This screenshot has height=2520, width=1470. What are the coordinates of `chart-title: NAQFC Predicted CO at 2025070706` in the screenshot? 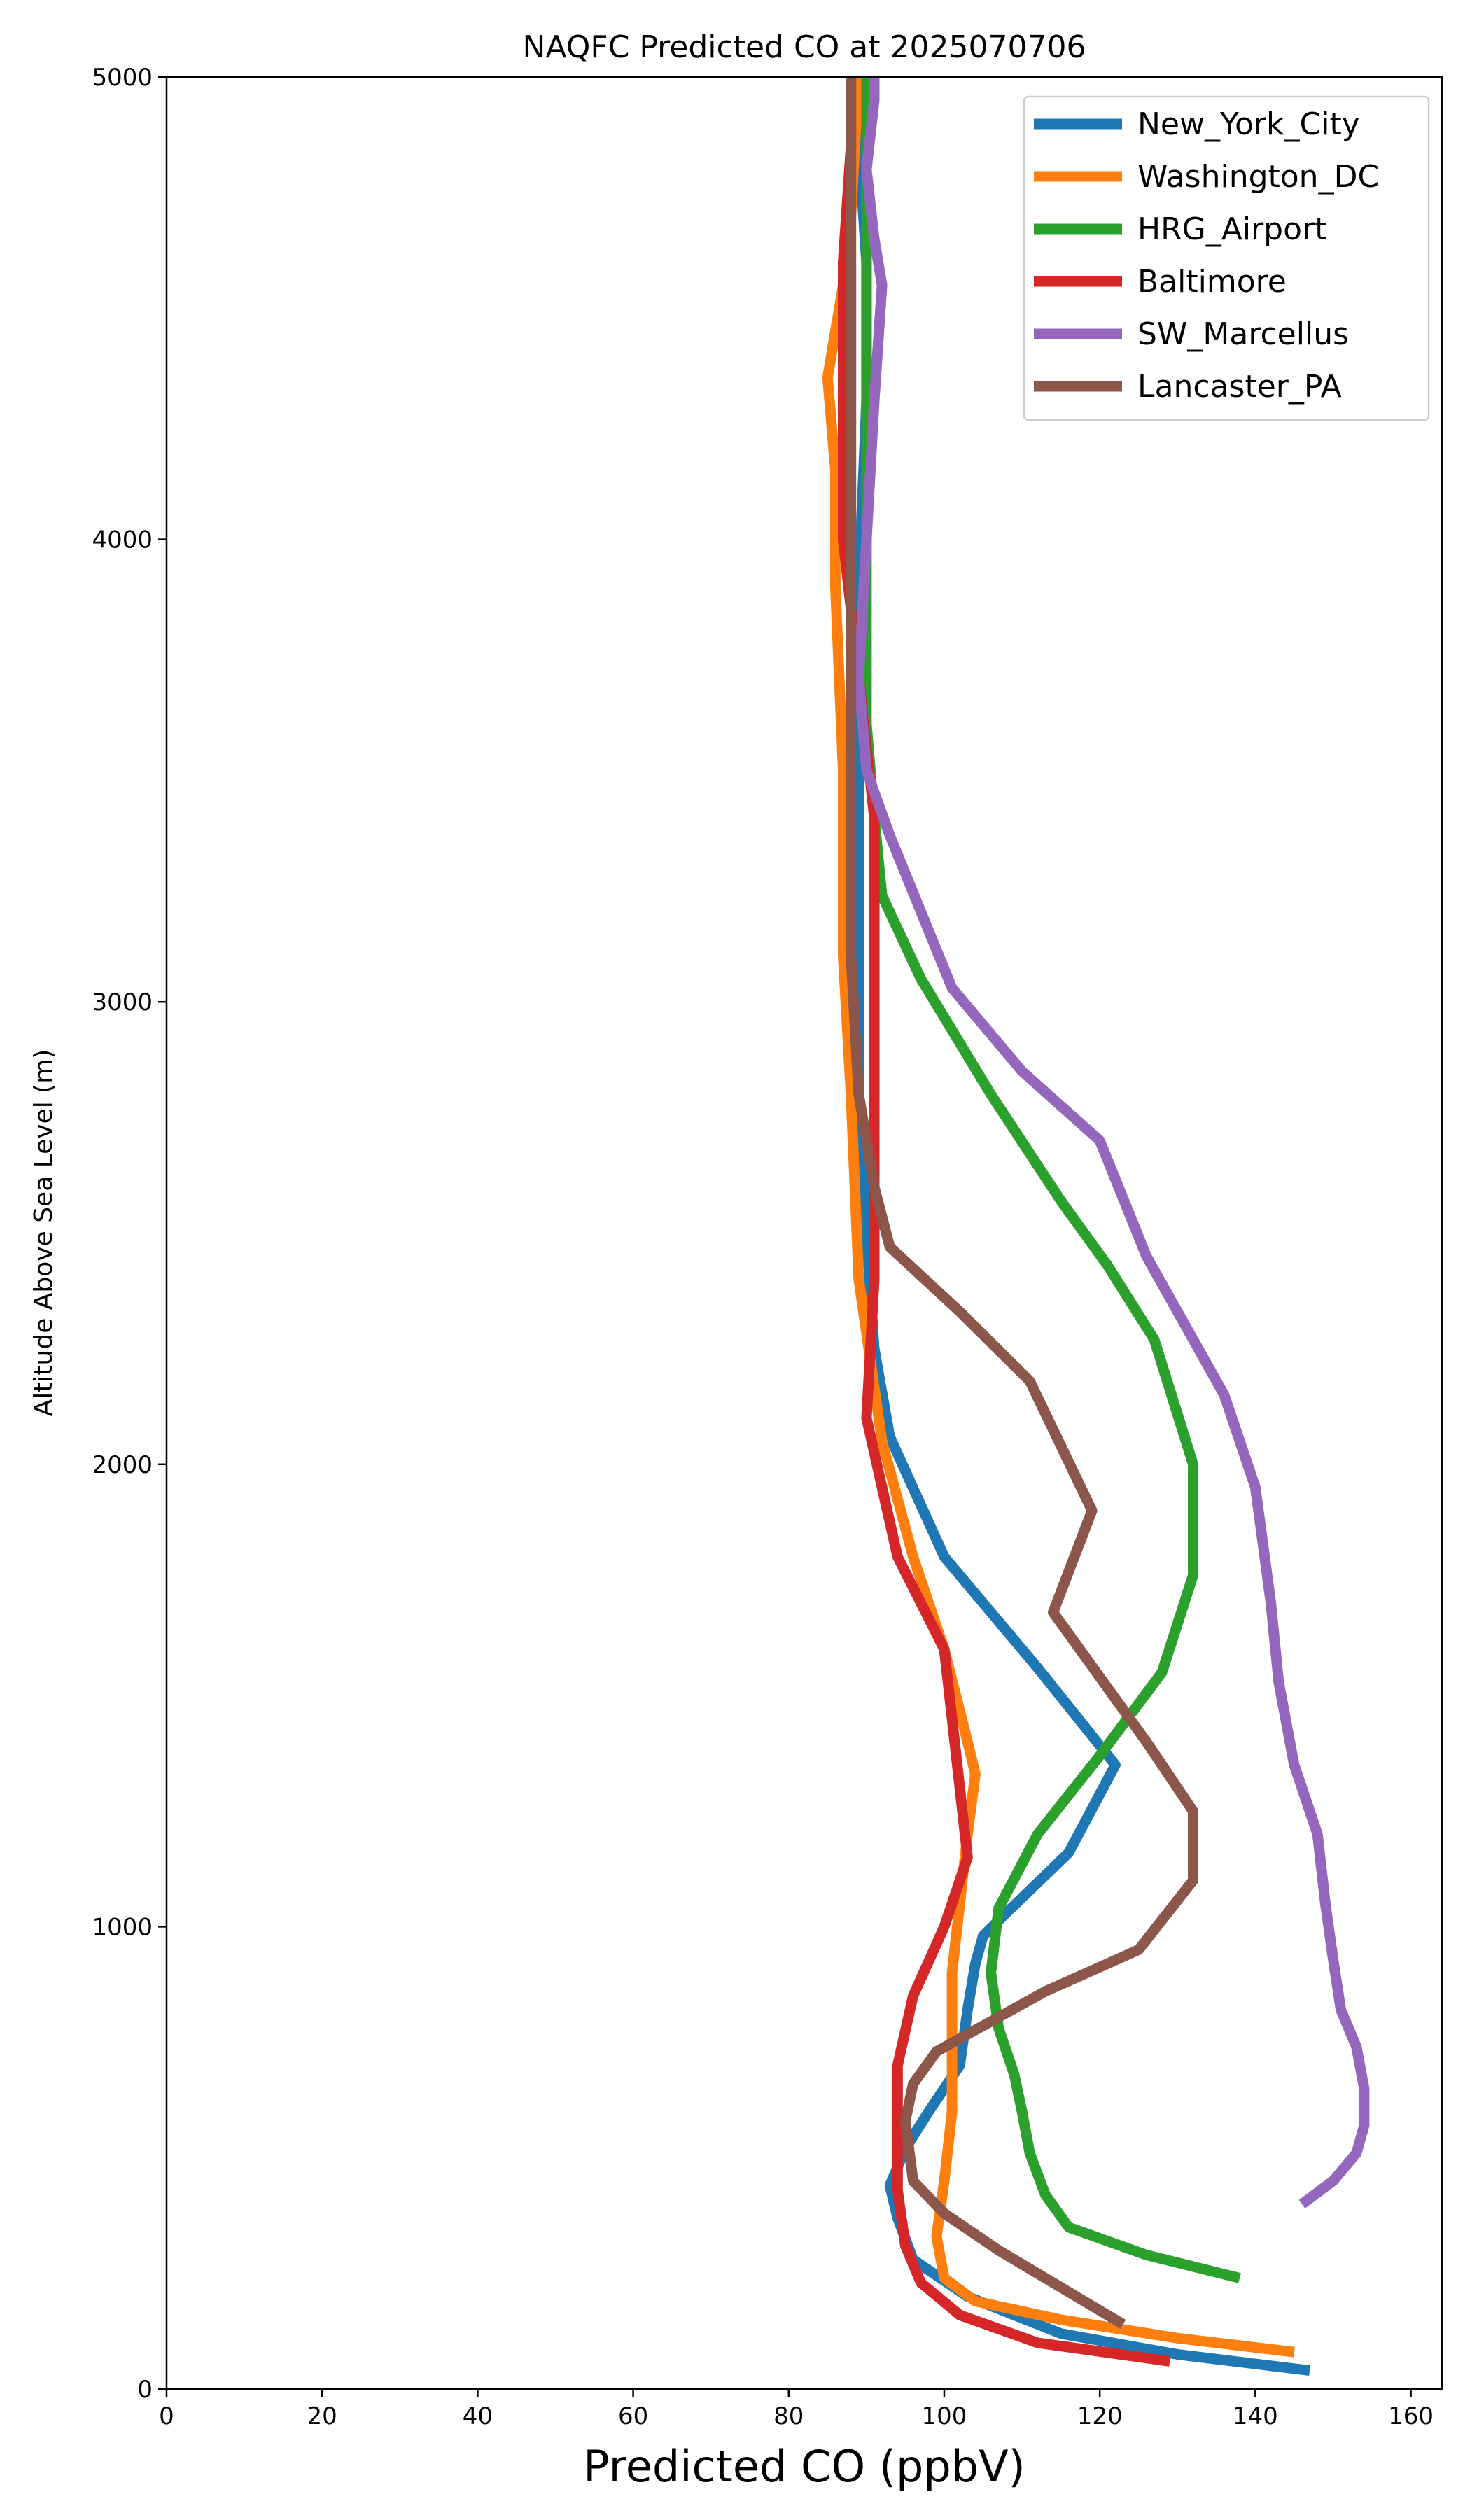 It's located at (804, 47).